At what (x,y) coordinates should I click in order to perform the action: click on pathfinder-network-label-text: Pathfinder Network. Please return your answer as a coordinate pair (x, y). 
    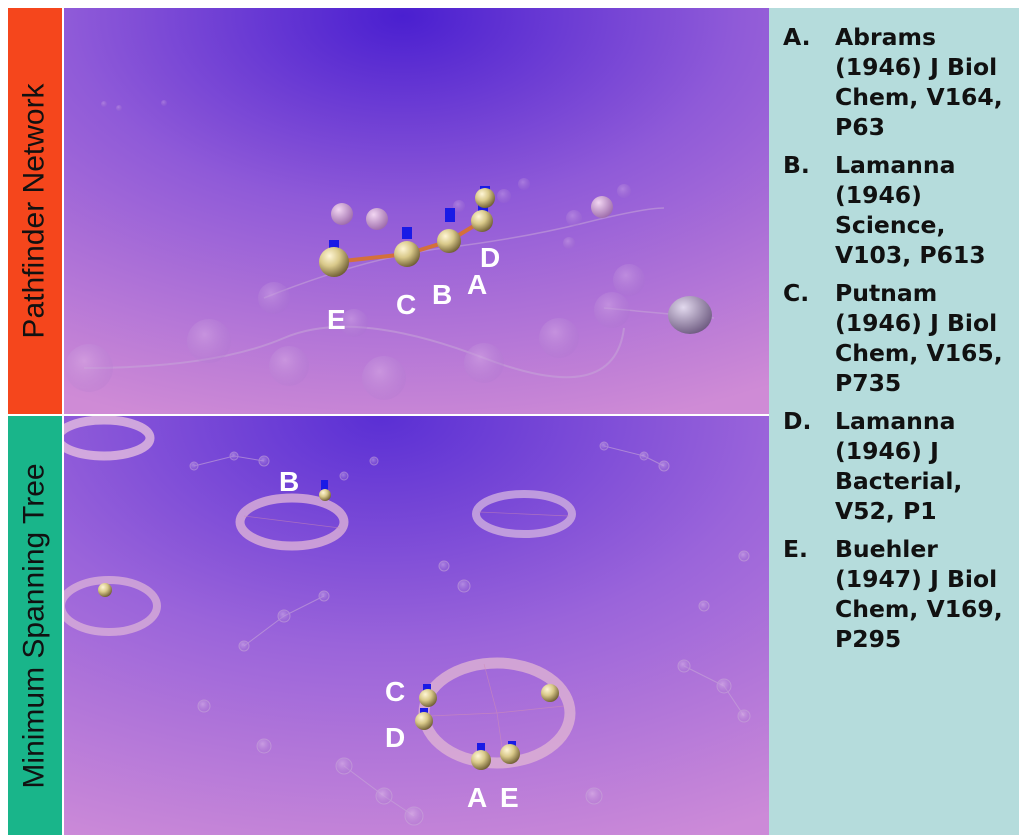
    Looking at the image, I should click on (34, 211).